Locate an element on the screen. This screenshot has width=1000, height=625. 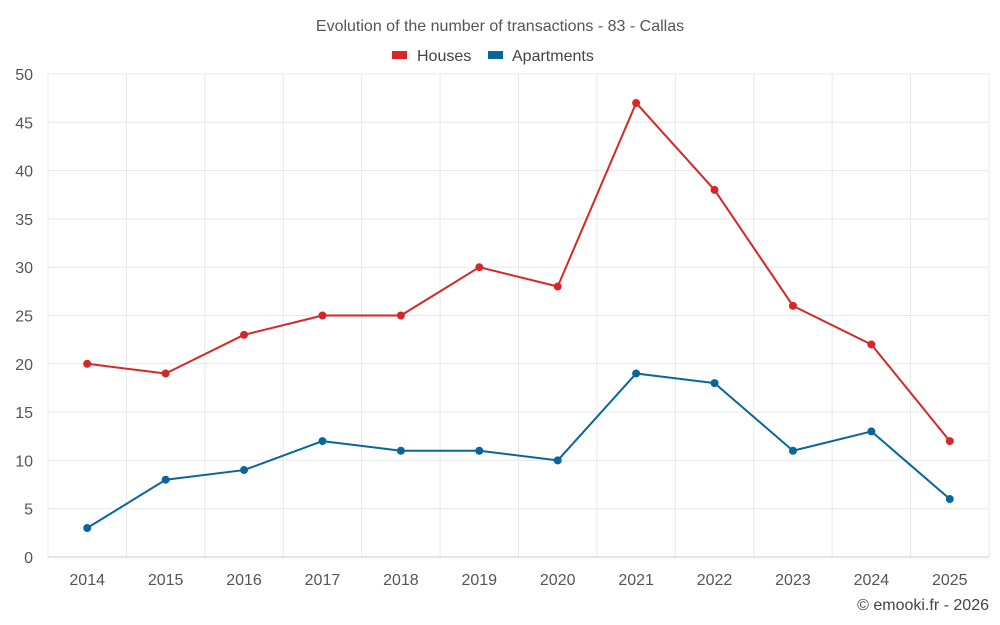
y-tick-label: 25 is located at coordinates (24, 317).